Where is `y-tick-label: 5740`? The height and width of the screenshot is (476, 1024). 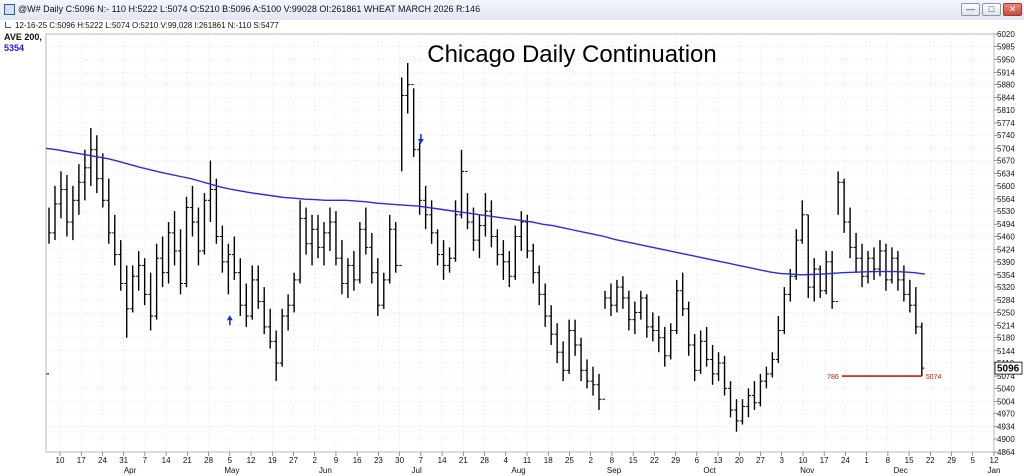 y-tick-label: 5740 is located at coordinates (1006, 135).